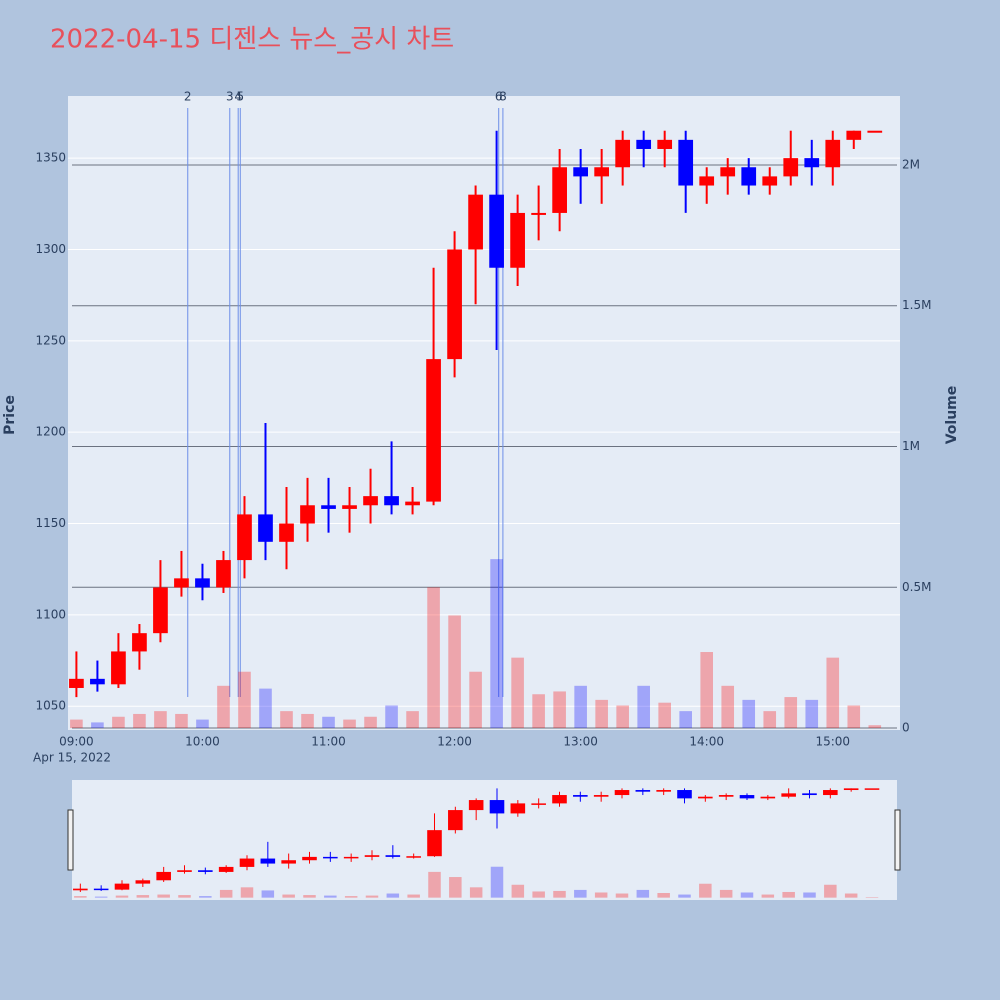 The image size is (1000, 1000). I want to click on event-label: 6, so click(499, 97).